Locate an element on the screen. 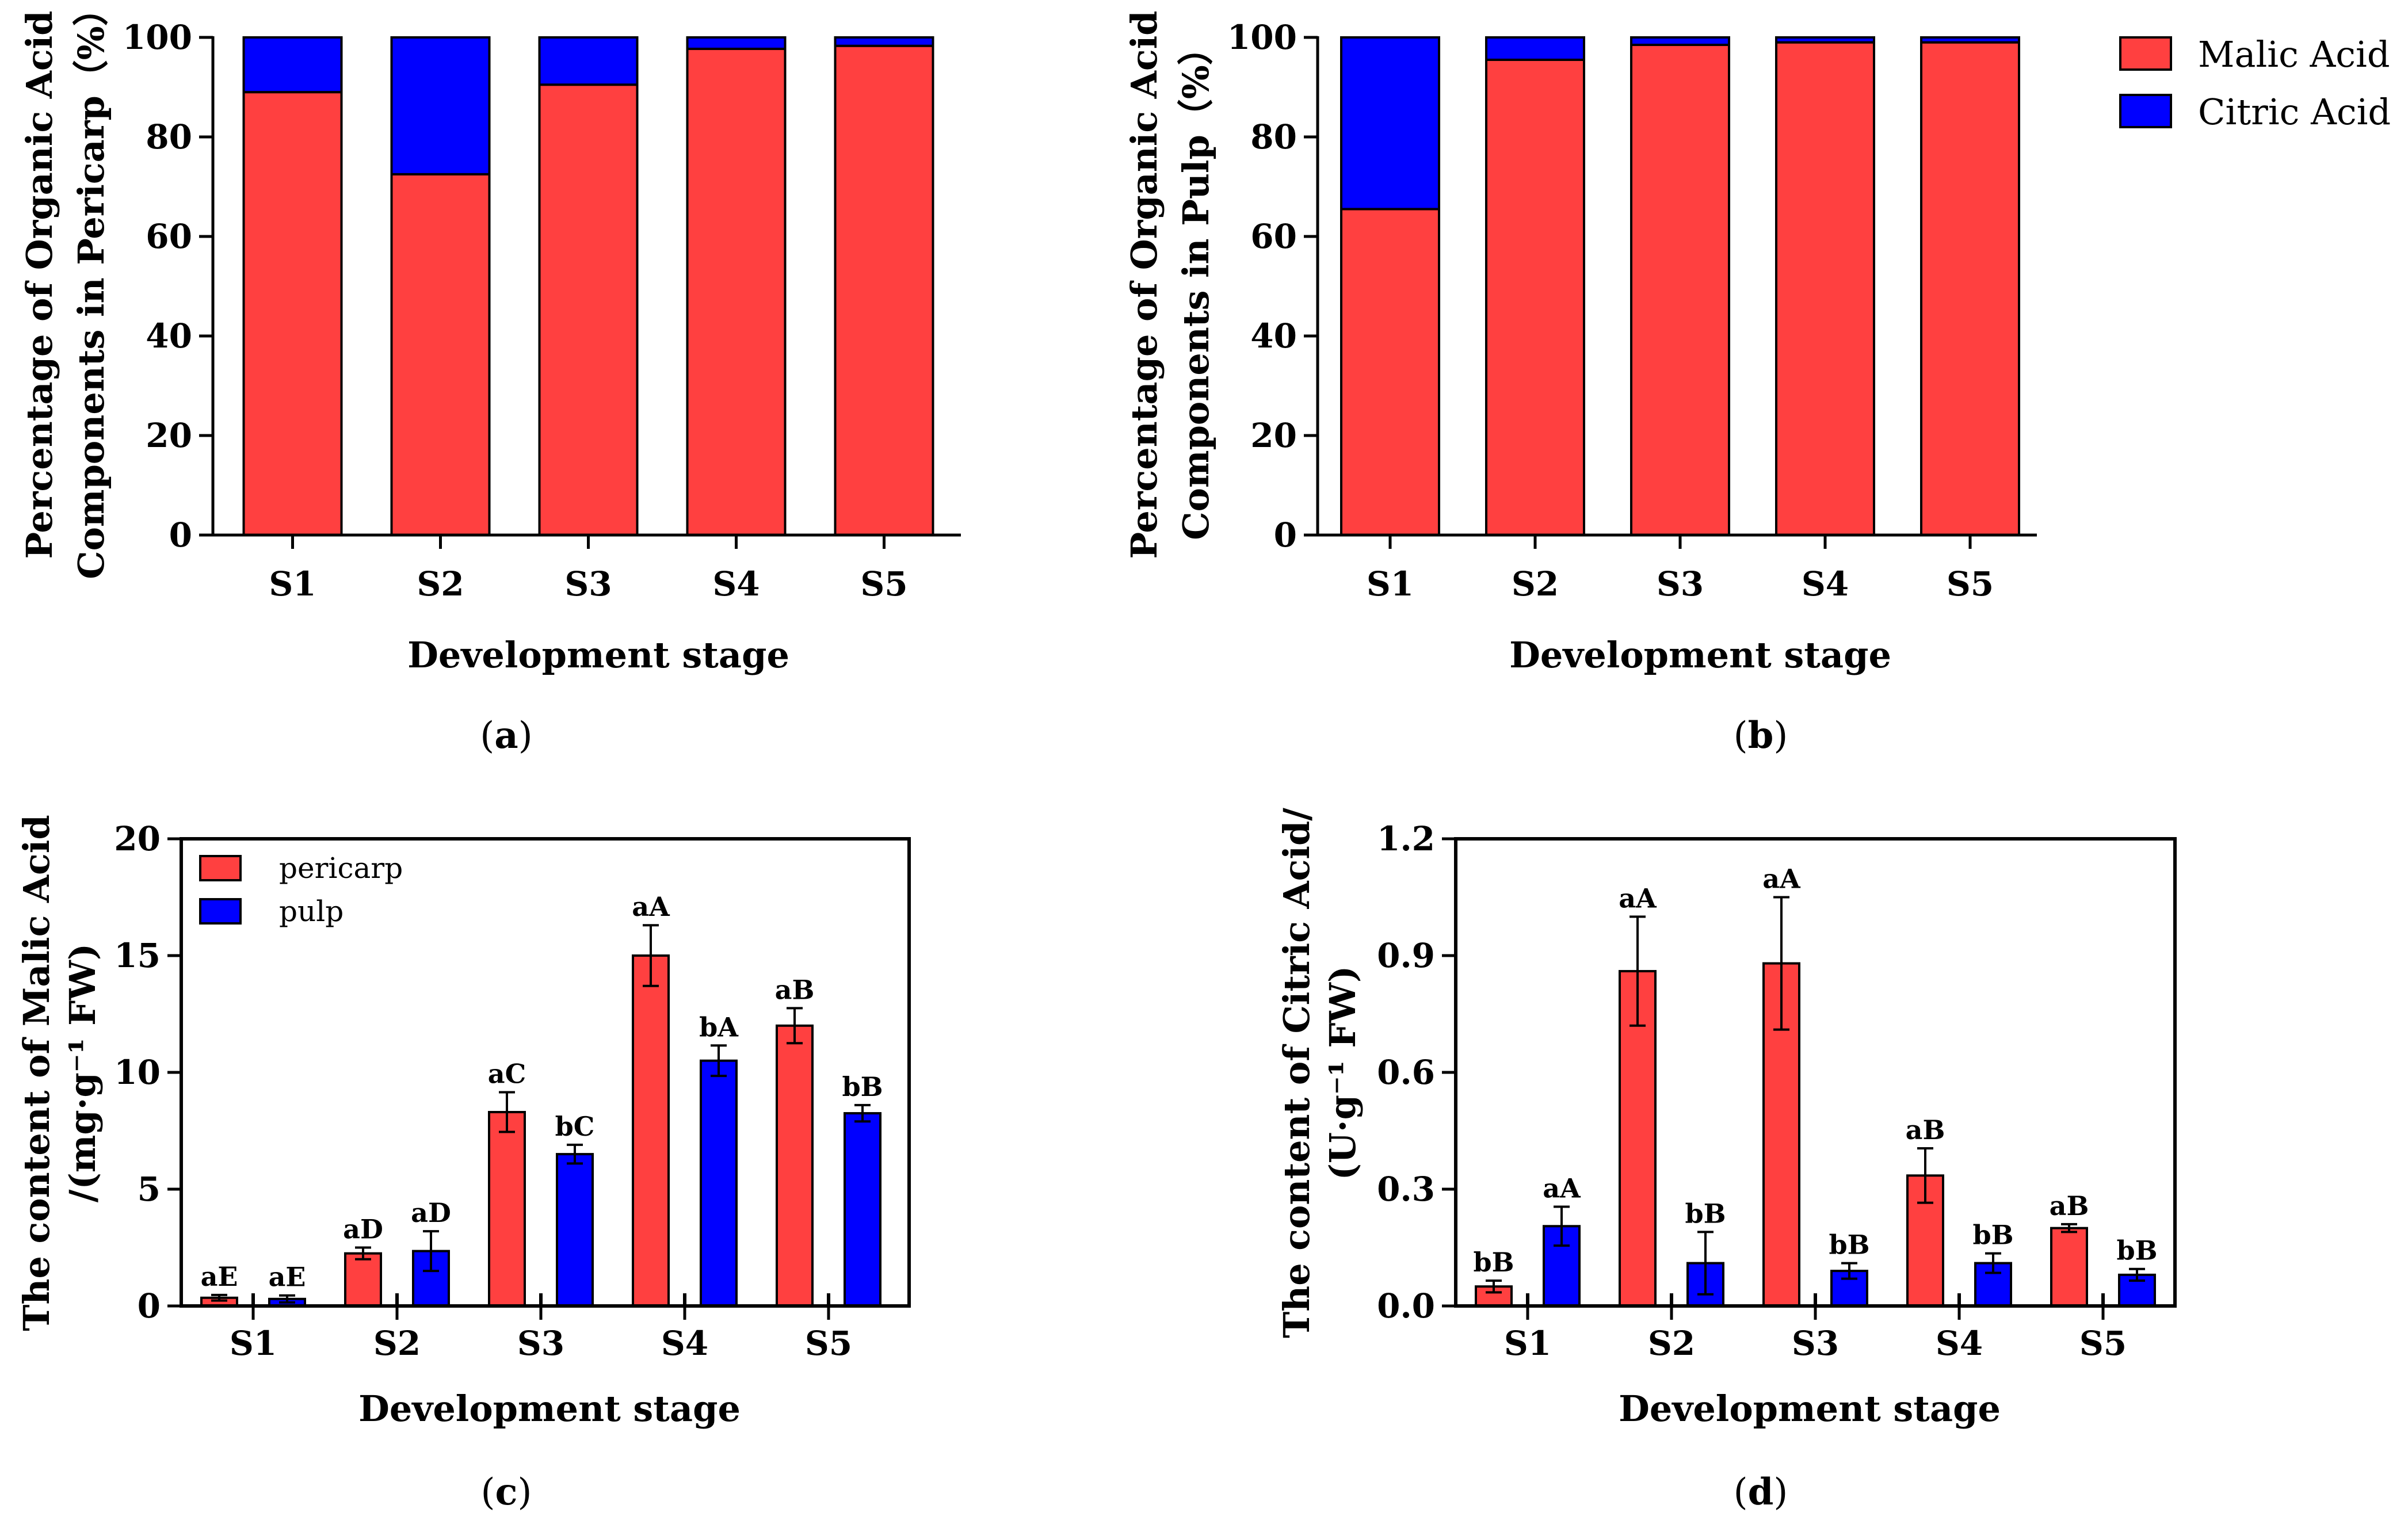  panel-label-a: (a) is located at coordinates (506, 735).